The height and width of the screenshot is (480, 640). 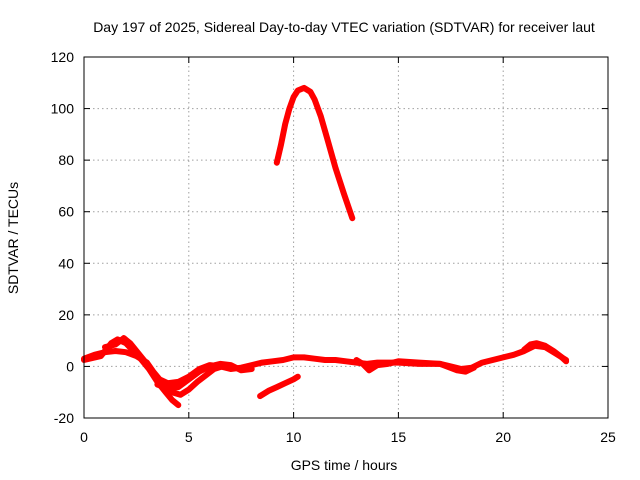 What do you see at coordinates (66, 160) in the screenshot?
I see `y-tick-label-5: 80` at bounding box center [66, 160].